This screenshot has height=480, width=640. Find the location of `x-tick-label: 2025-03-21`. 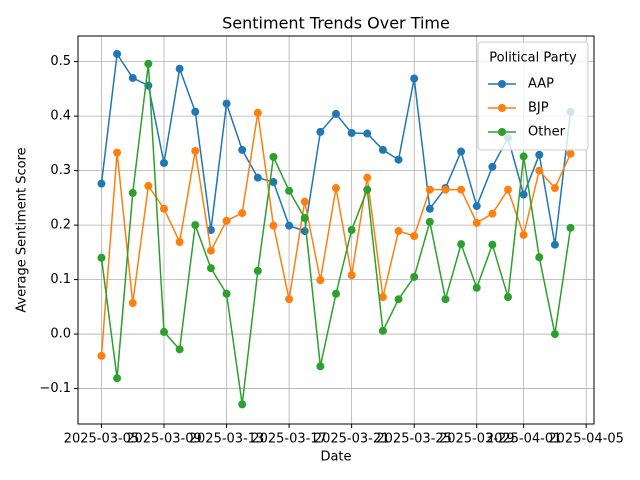

x-tick-label: 2025-03-21 is located at coordinates (352, 439).